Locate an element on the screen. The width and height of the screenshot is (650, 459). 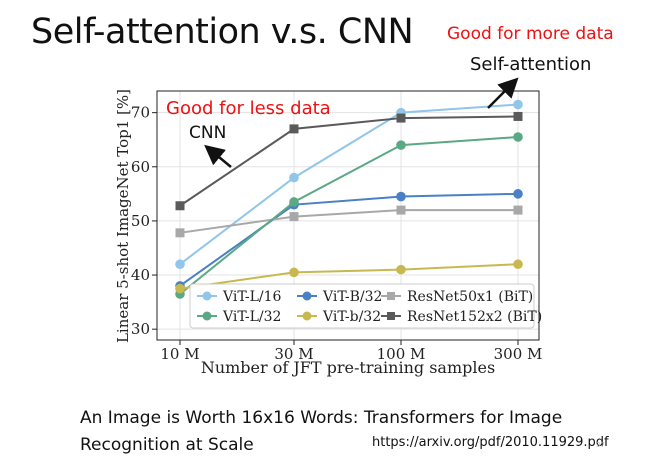
y-tick-label: 30 is located at coordinates (140, 329).